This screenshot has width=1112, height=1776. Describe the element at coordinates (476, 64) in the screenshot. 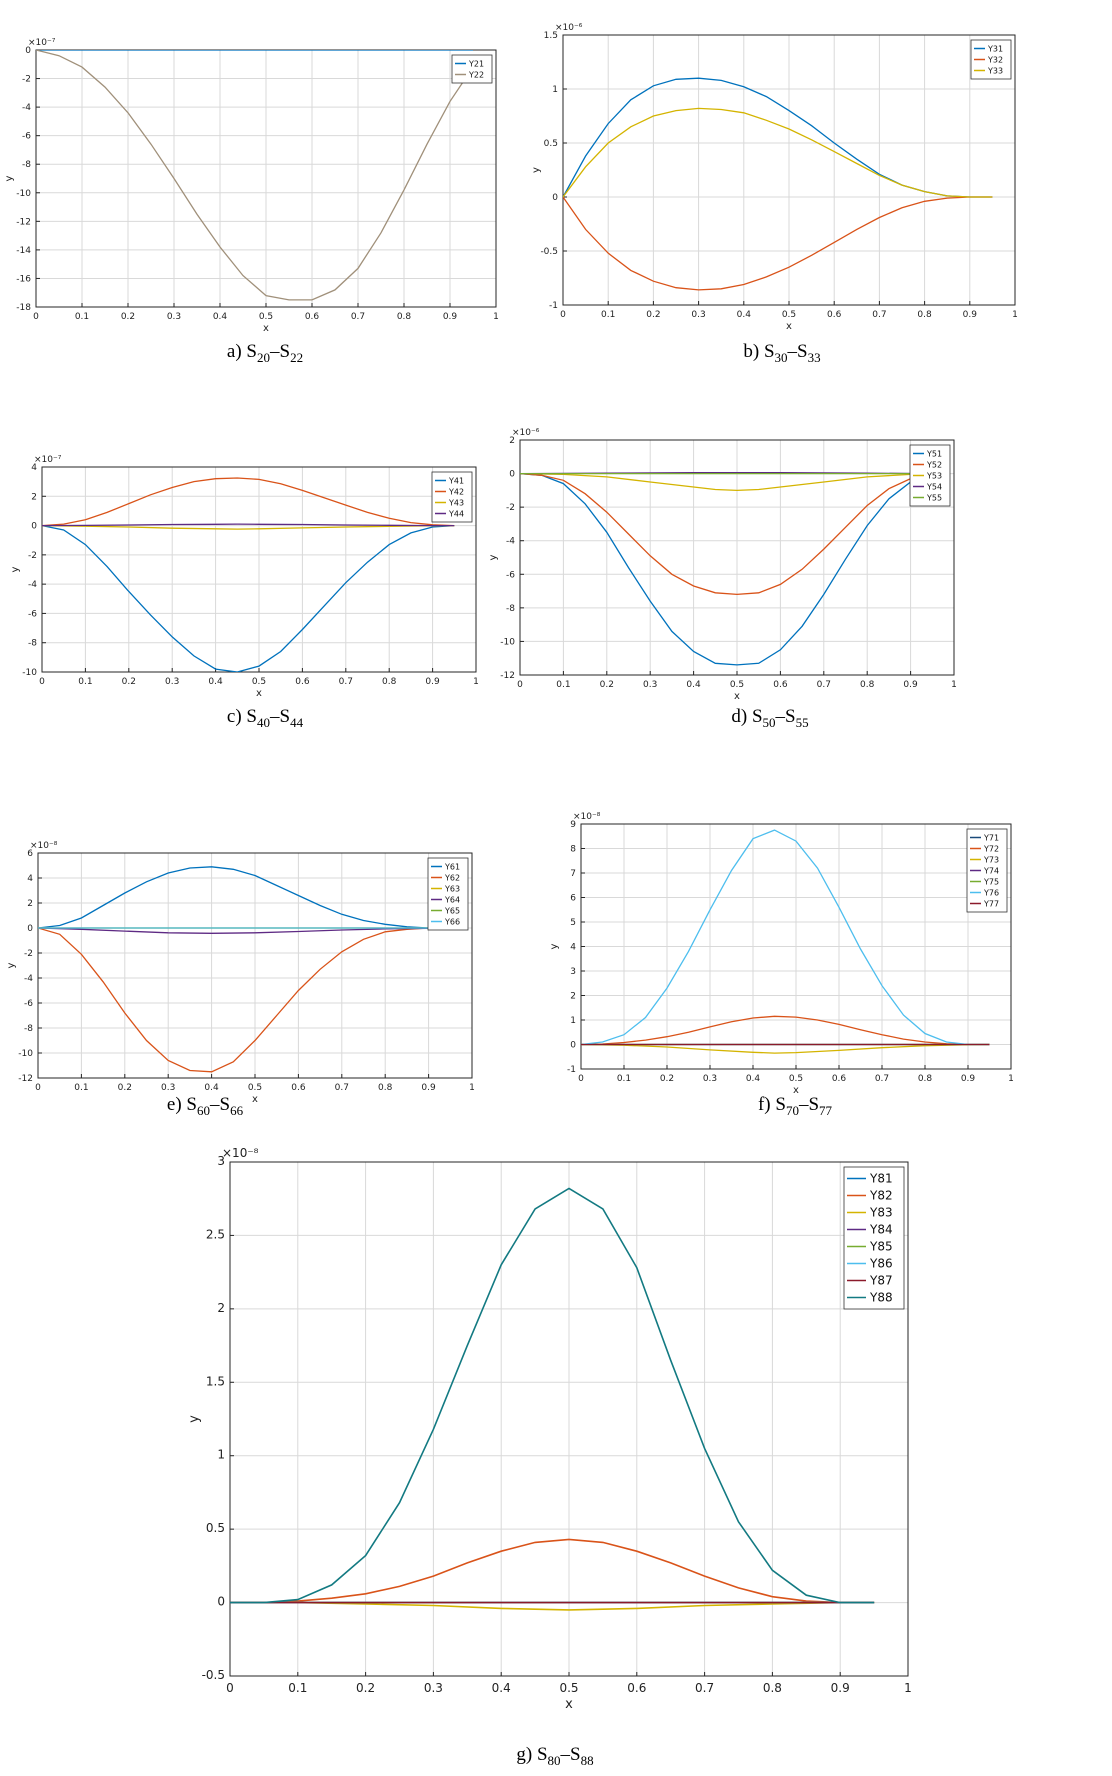

I see `legend-label: Y21` at that location.